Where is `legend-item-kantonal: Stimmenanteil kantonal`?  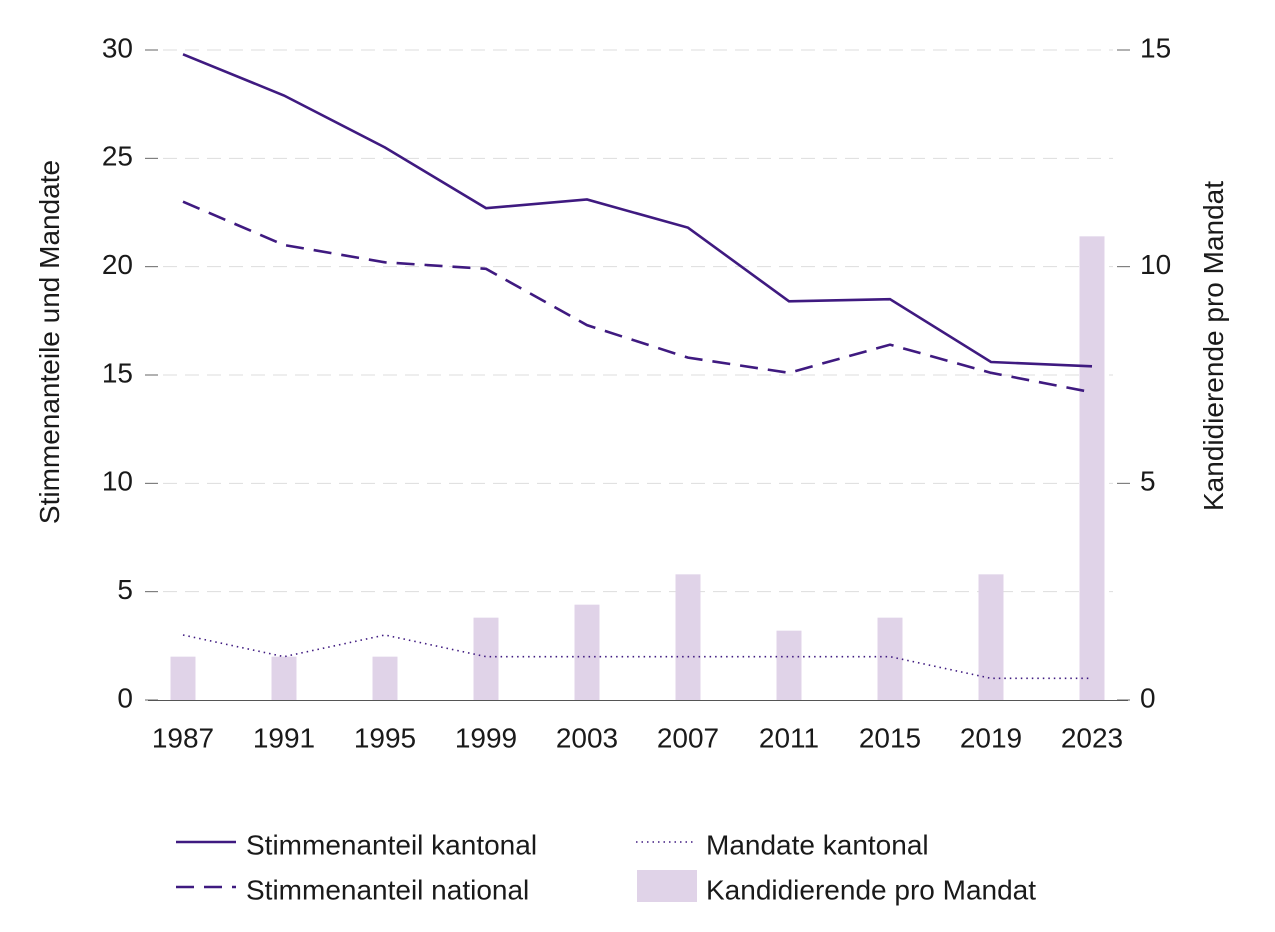 legend-item-kantonal: Stimmenanteil kantonal is located at coordinates (356, 844).